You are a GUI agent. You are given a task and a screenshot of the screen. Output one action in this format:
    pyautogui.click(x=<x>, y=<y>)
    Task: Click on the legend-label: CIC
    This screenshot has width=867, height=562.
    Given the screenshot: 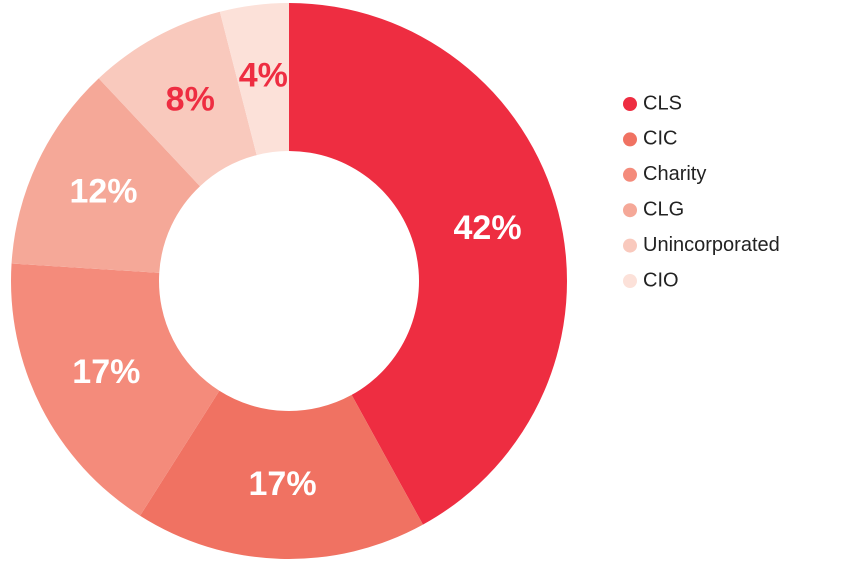 What is the action you would take?
    pyautogui.click(x=660, y=139)
    